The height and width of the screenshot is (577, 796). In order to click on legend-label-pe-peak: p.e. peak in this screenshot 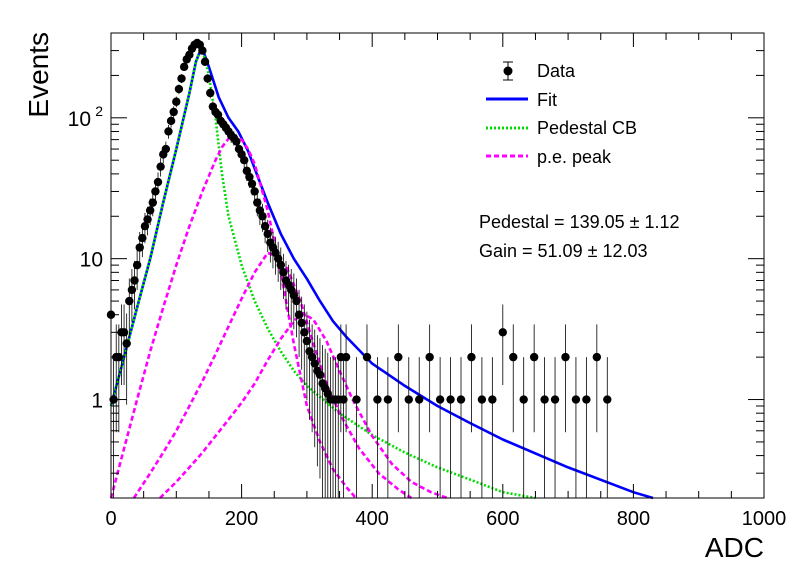, I will do `click(574, 157)`.